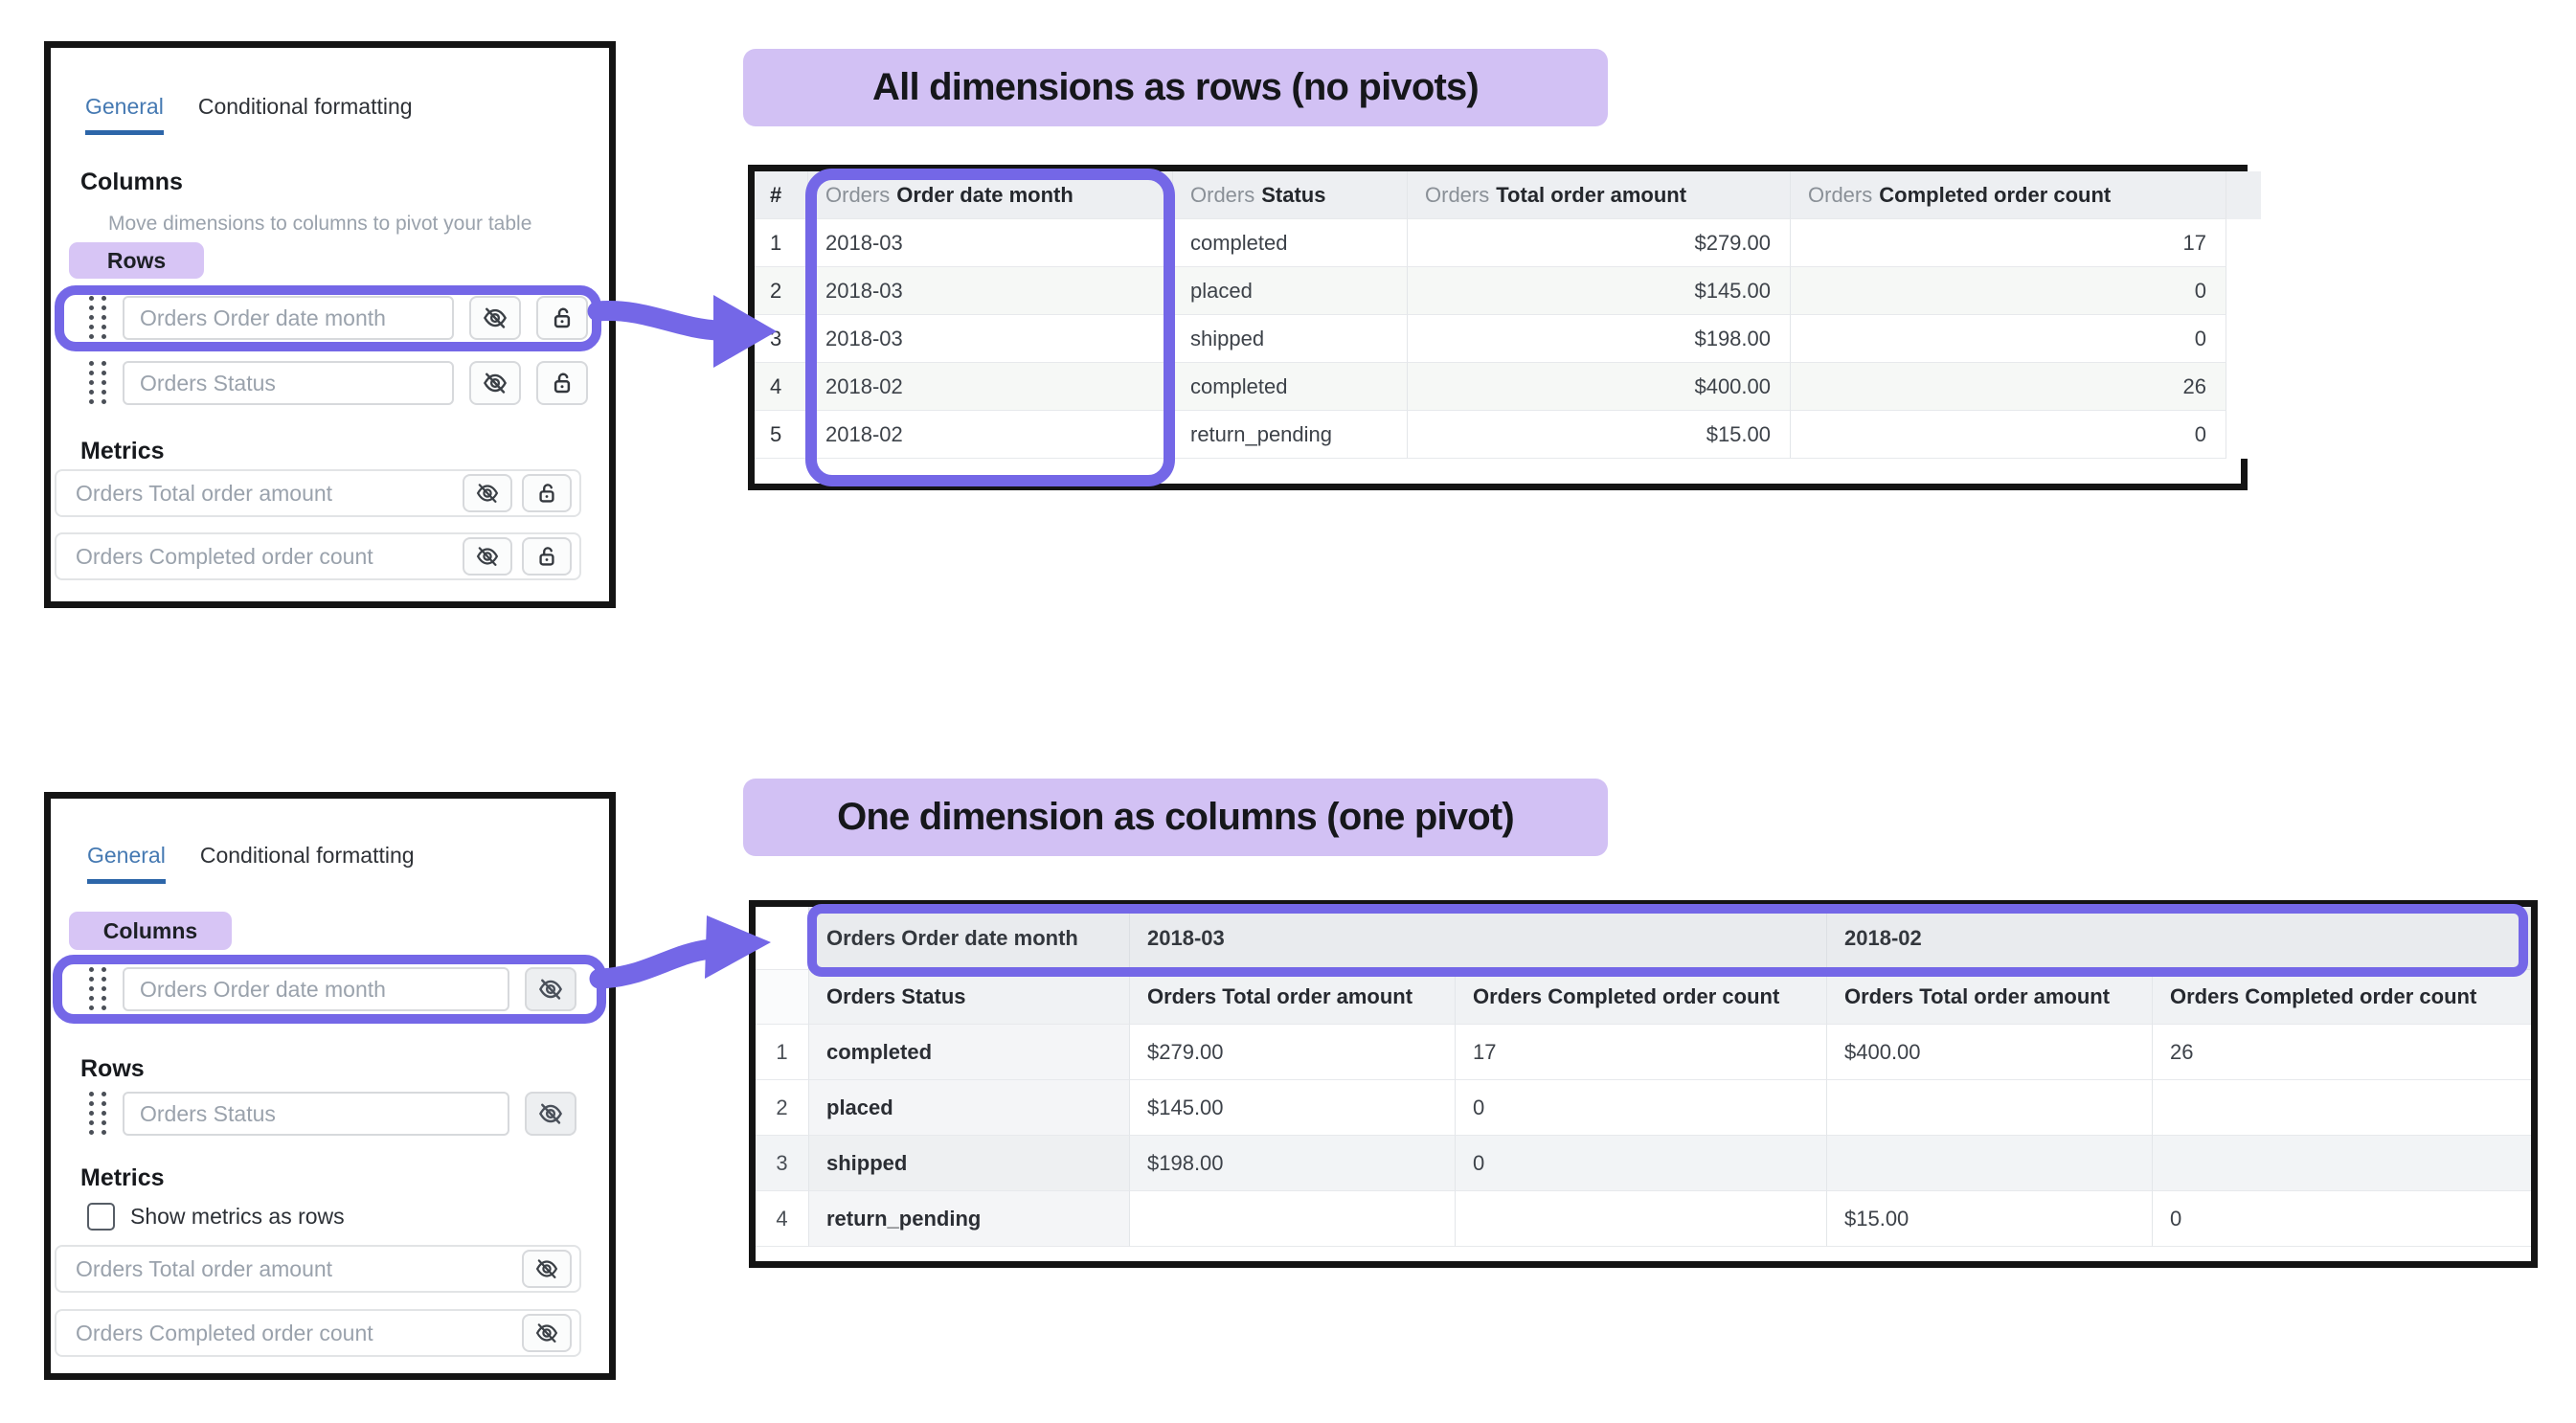  I want to click on header-label: Total order amount, so click(1591, 195).